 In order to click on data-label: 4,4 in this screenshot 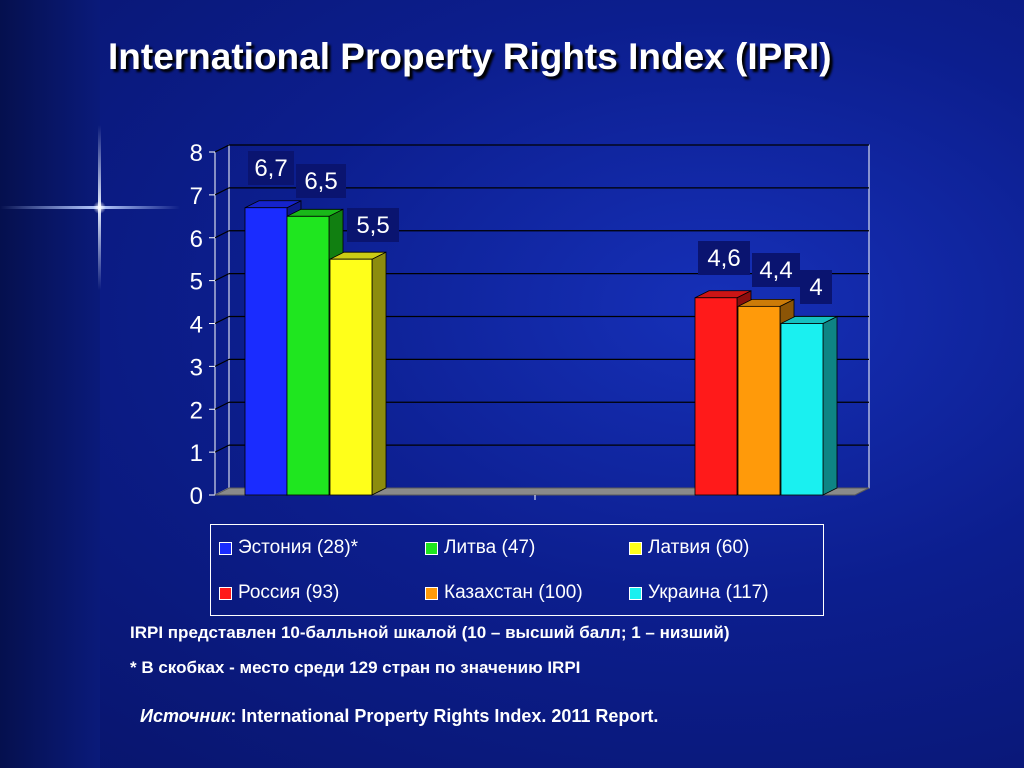, I will do `click(775, 270)`.